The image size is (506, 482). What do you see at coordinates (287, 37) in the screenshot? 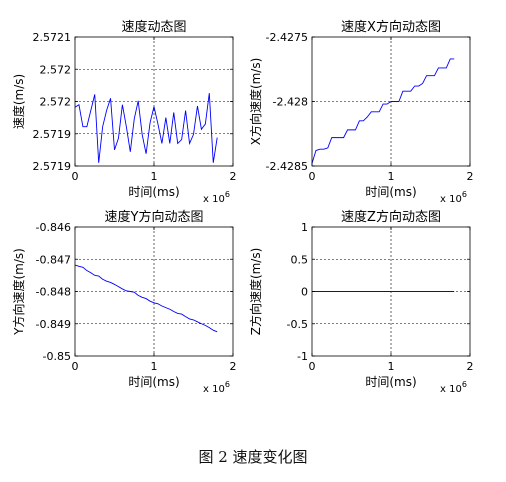
I see `y-tick-label: -2.4275` at bounding box center [287, 37].